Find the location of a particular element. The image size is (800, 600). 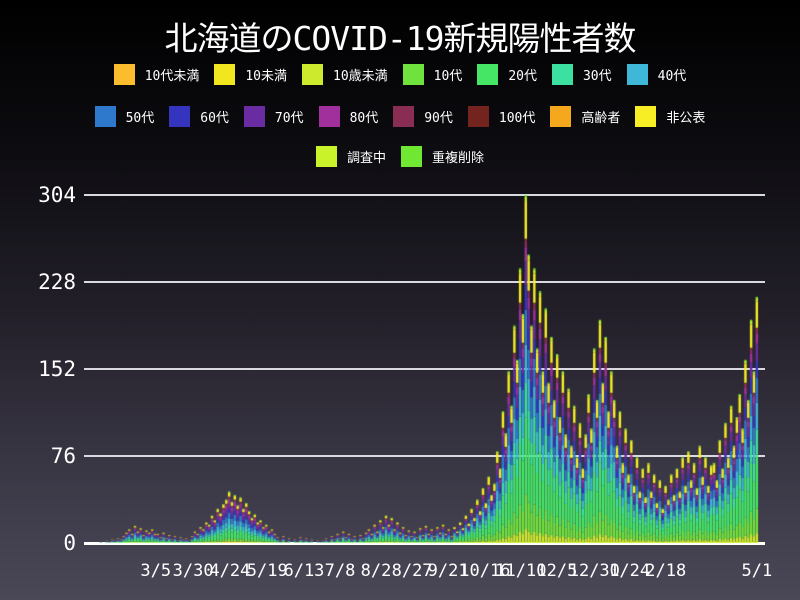

x-tick-label-8-2: 8/2 is located at coordinates (376, 571).